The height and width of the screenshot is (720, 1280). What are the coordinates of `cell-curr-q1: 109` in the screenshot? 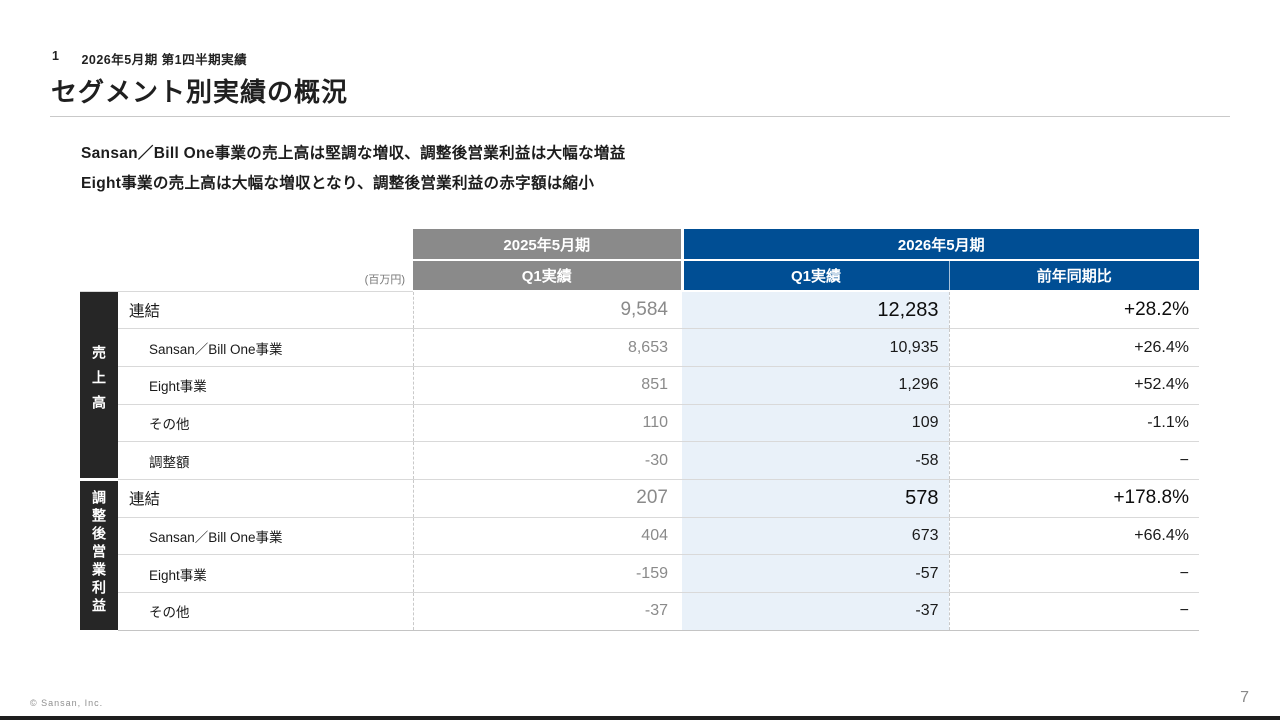 It's located at (815, 422).